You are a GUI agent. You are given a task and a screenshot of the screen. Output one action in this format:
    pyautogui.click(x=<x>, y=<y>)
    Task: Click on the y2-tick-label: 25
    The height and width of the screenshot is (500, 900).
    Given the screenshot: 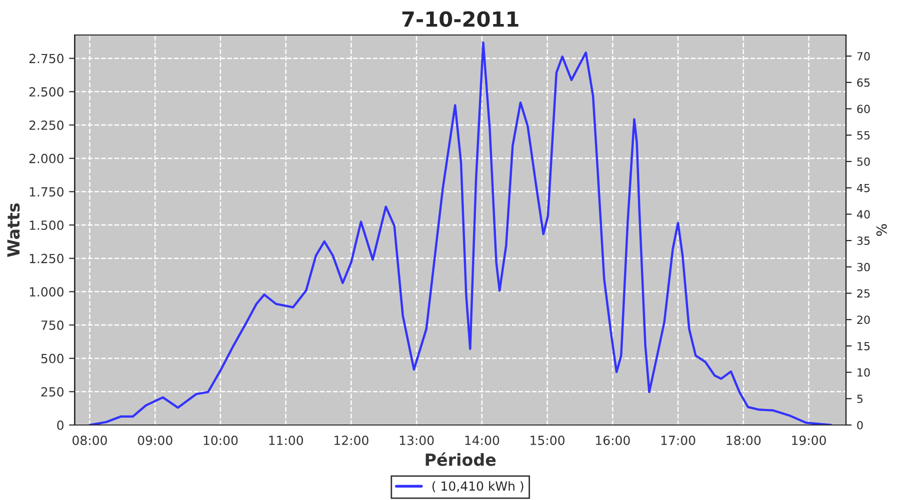 What is the action you would take?
    pyautogui.click(x=863, y=293)
    